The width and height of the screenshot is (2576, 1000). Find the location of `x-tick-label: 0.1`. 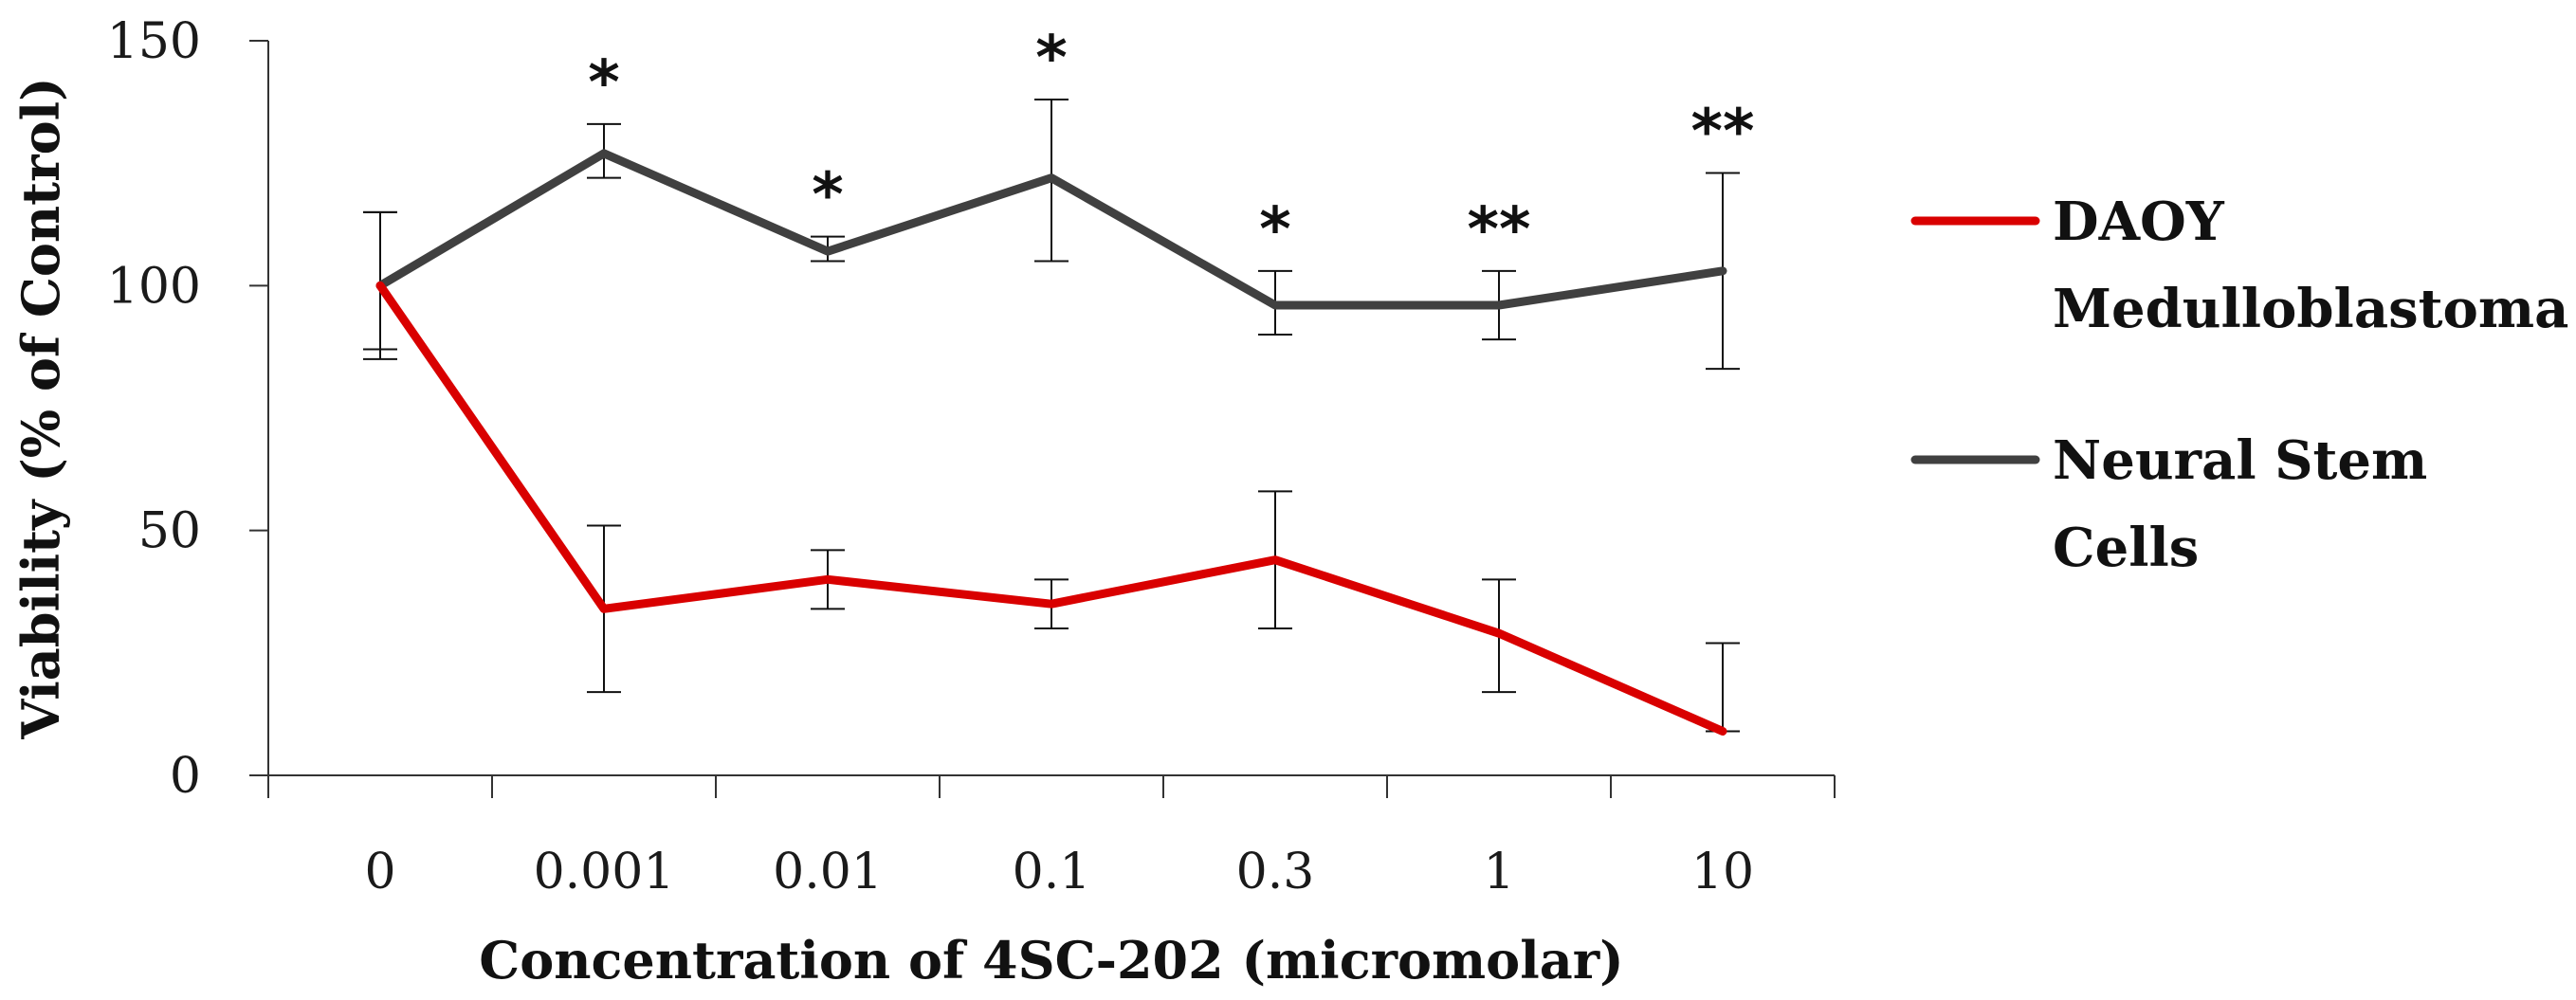

x-tick-label: 0.1 is located at coordinates (1052, 872).